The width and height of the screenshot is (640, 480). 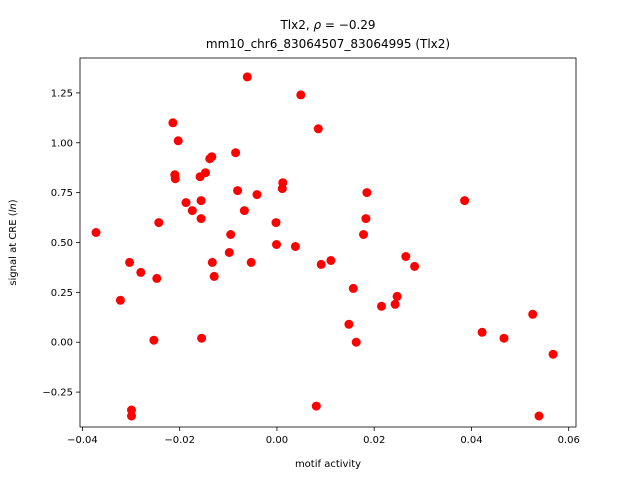 I want to click on x-tick-label: −0.02, so click(x=179, y=440).